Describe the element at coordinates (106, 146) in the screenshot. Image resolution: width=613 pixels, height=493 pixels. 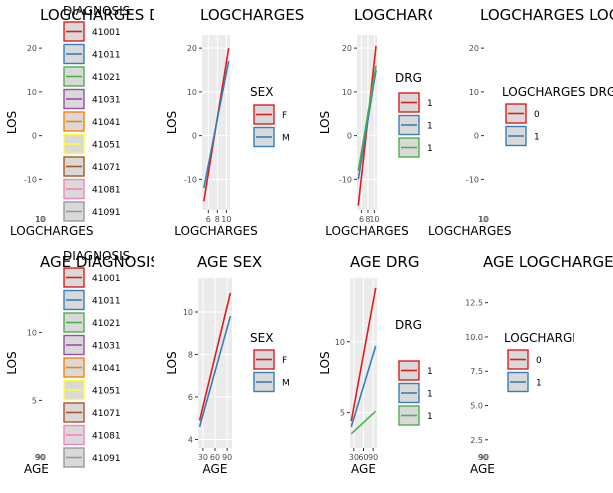
I see `legend-entry: 41051` at that location.